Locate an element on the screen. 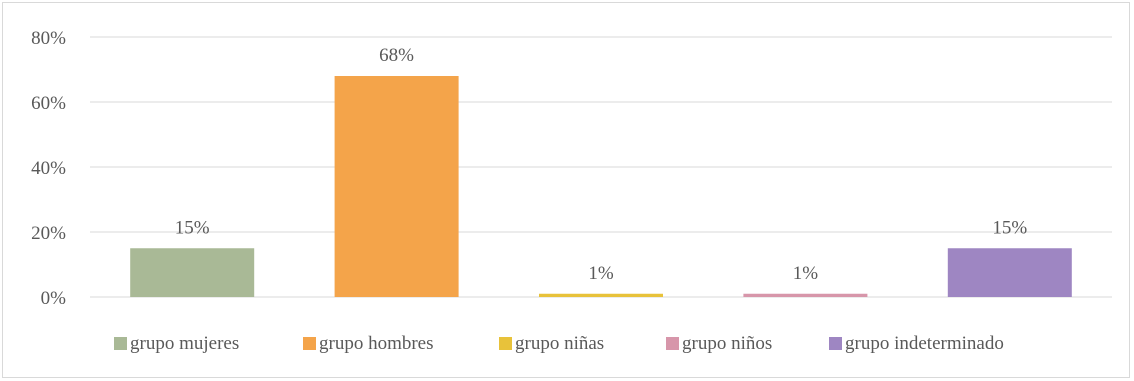  legend-entry: grupo niños is located at coordinates (727, 343).